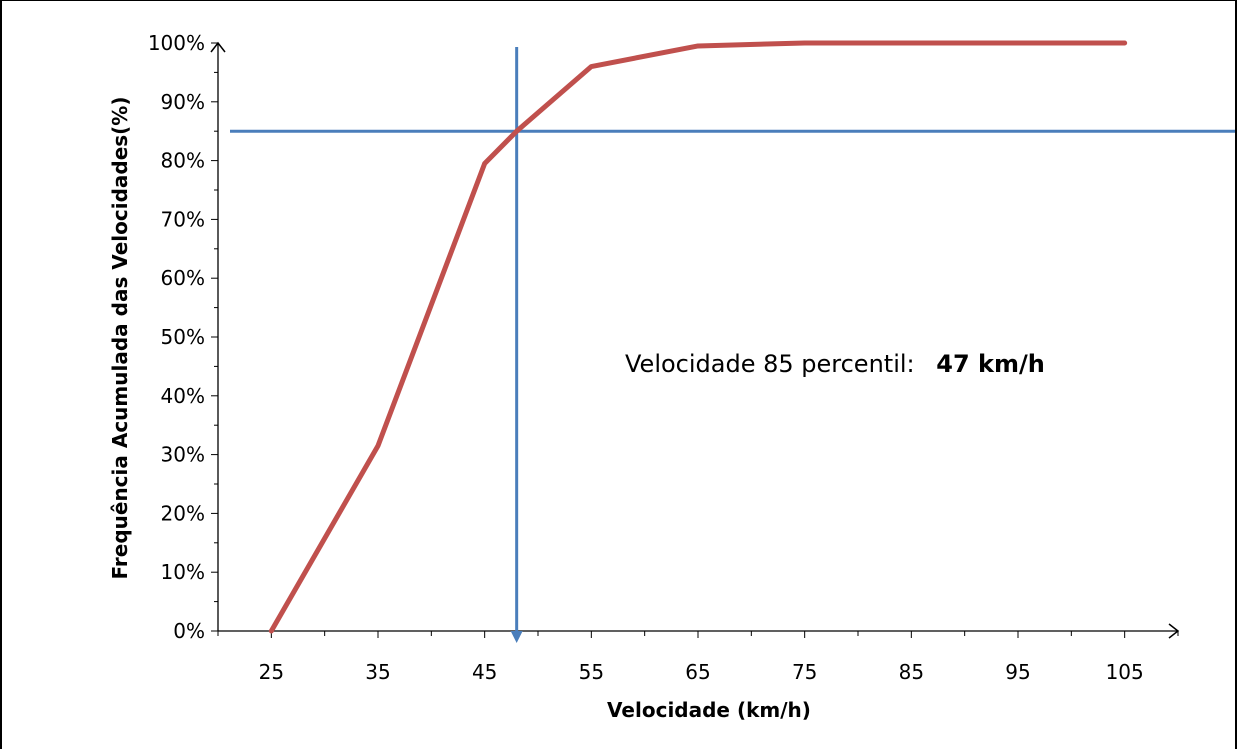 The width and height of the screenshot is (1237, 753). Describe the element at coordinates (183, 102) in the screenshot. I see `y-tick-label: 90%` at that location.